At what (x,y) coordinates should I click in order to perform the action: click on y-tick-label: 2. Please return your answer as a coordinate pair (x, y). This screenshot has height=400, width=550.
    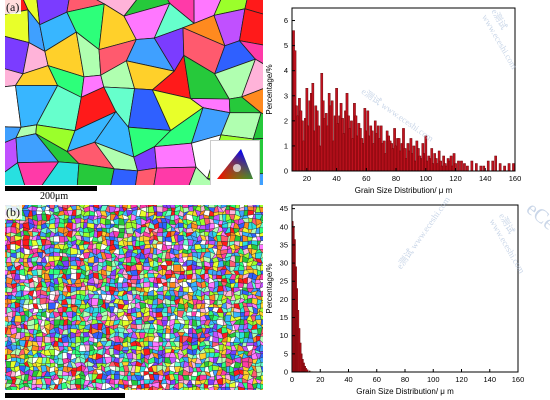
    Looking at the image, I should click on (286, 120).